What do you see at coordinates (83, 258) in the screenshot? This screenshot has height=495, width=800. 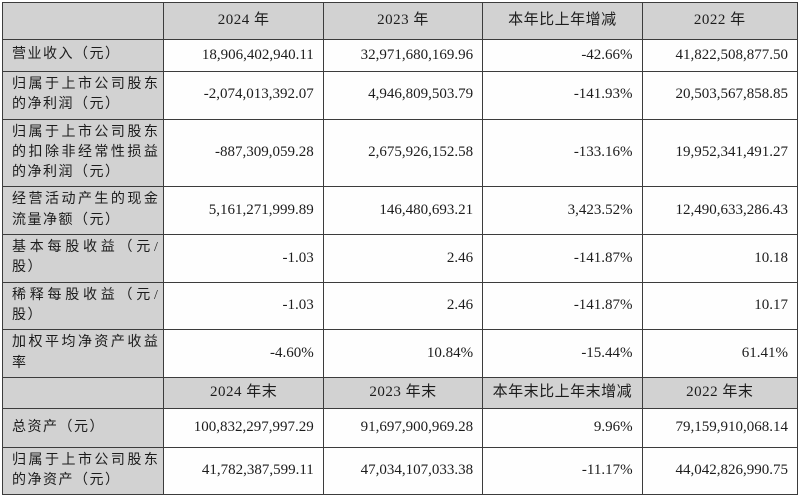 I see `row-label-cell: 基本每股收益（元/股）` at bounding box center [83, 258].